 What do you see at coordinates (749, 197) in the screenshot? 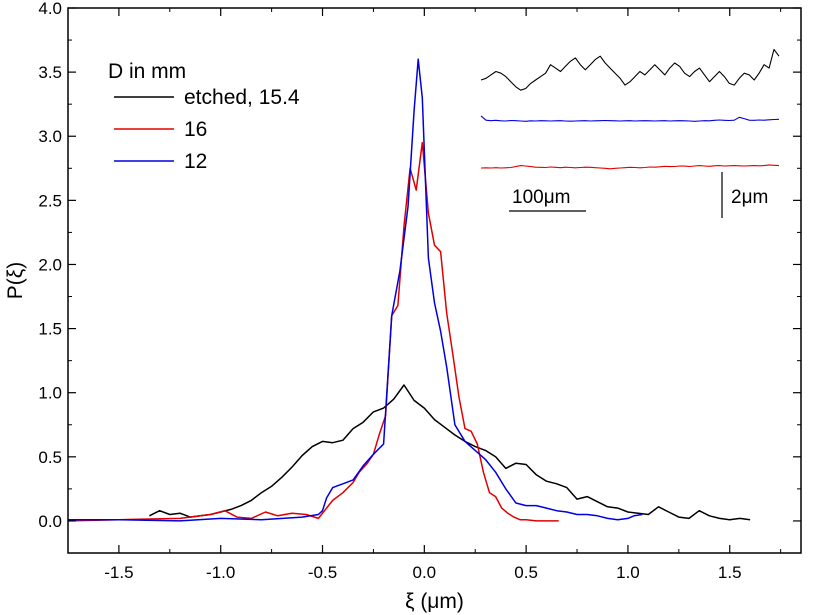
I see `scale-y-label: 2μm` at bounding box center [749, 197].